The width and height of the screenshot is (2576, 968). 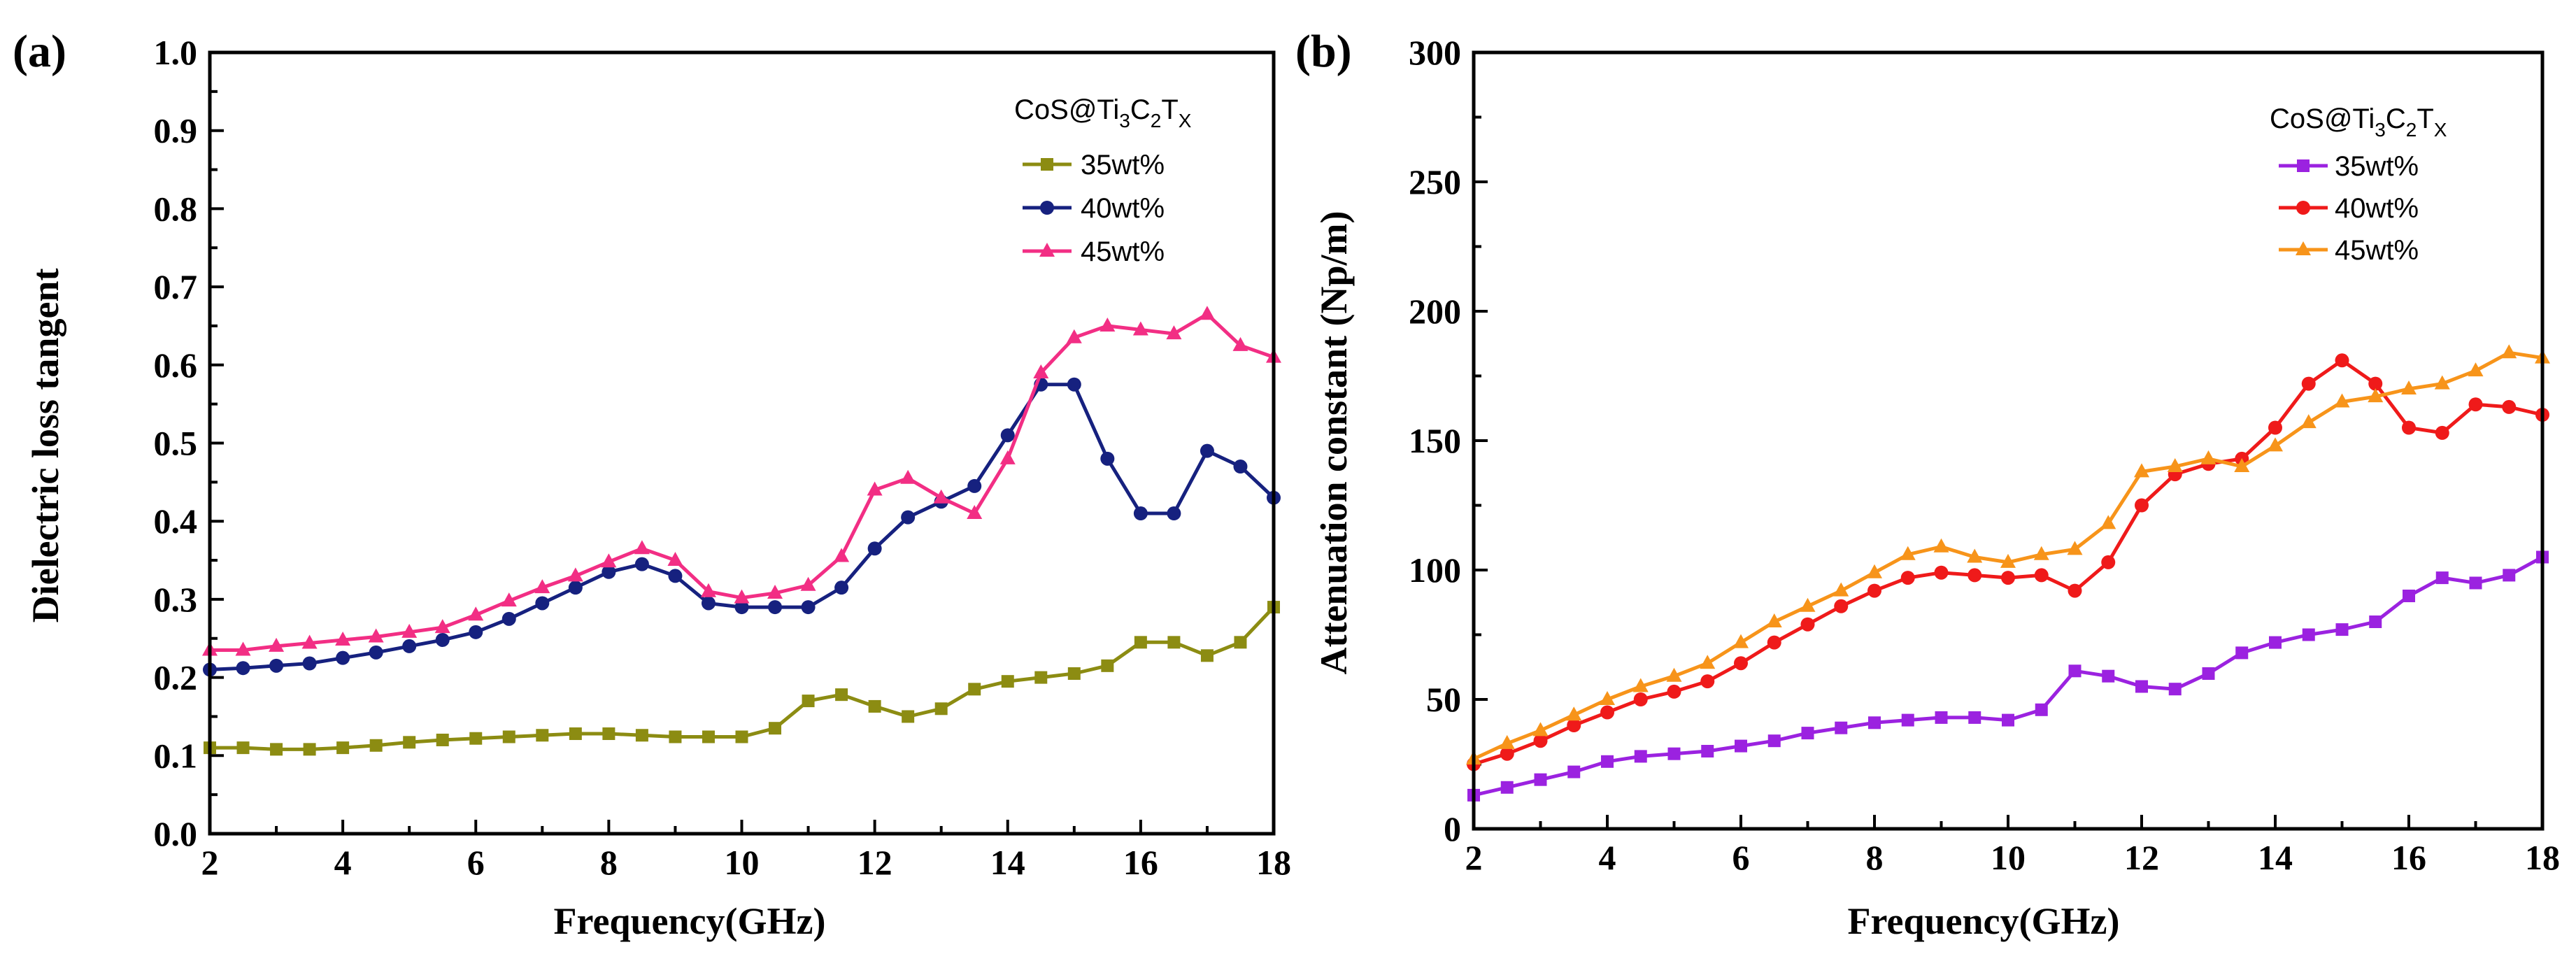 What do you see at coordinates (39, 51) in the screenshot?
I see `panel-a-label: (a)` at bounding box center [39, 51].